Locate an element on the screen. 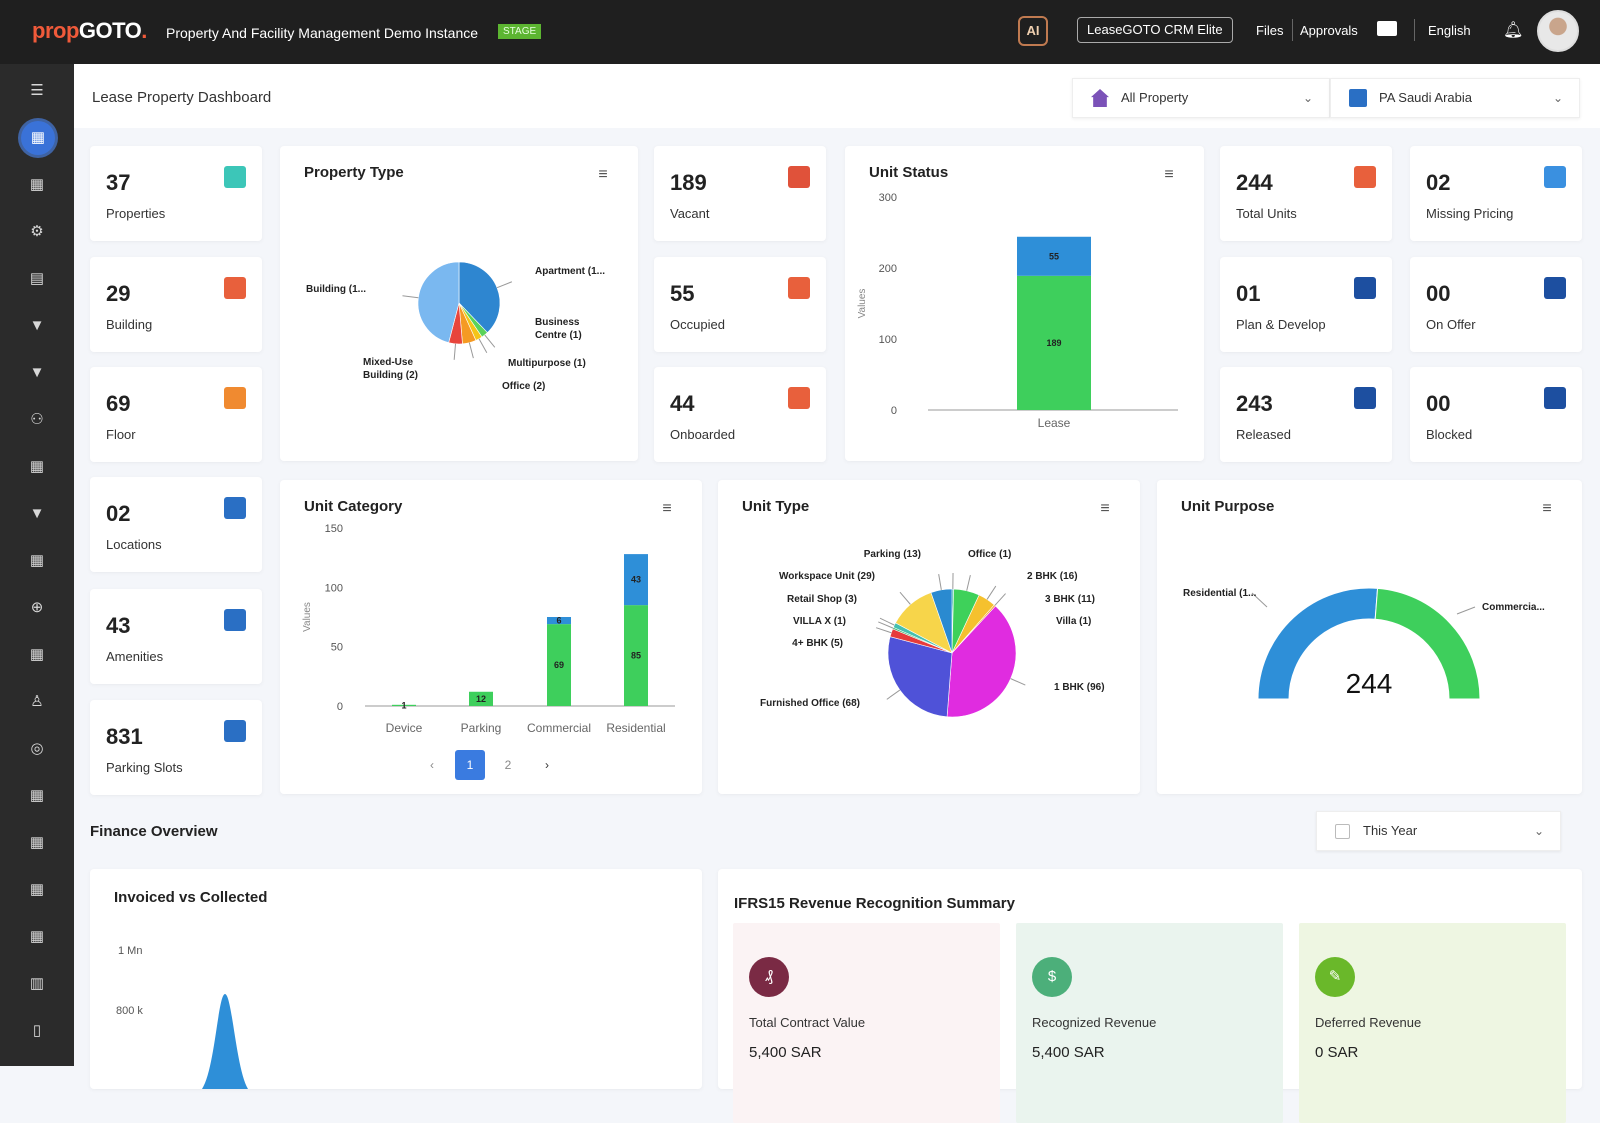 The image size is (1600, 1123). sidebar-settings-icon: ⚙ is located at coordinates (37, 232).